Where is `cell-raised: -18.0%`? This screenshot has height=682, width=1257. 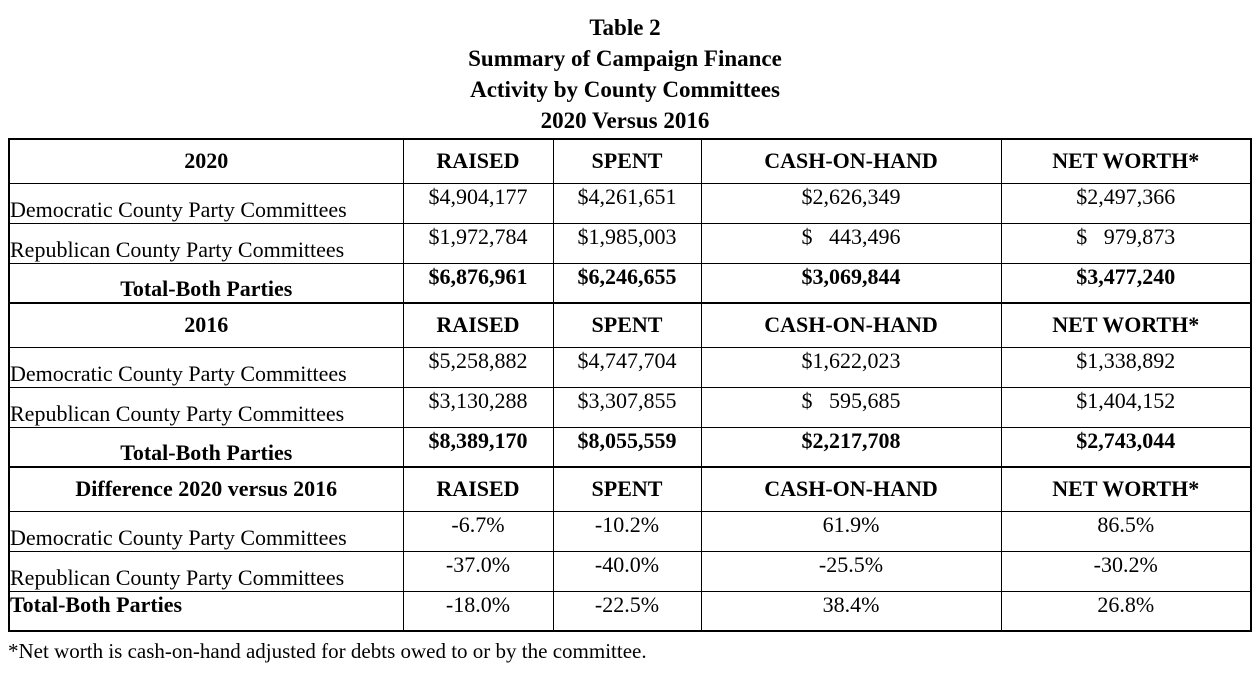 cell-raised: -18.0% is located at coordinates (478, 611).